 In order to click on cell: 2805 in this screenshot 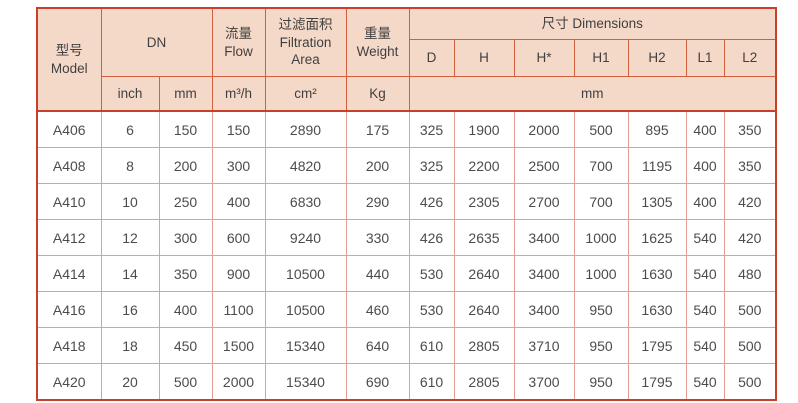, I will do `click(484, 382)`.